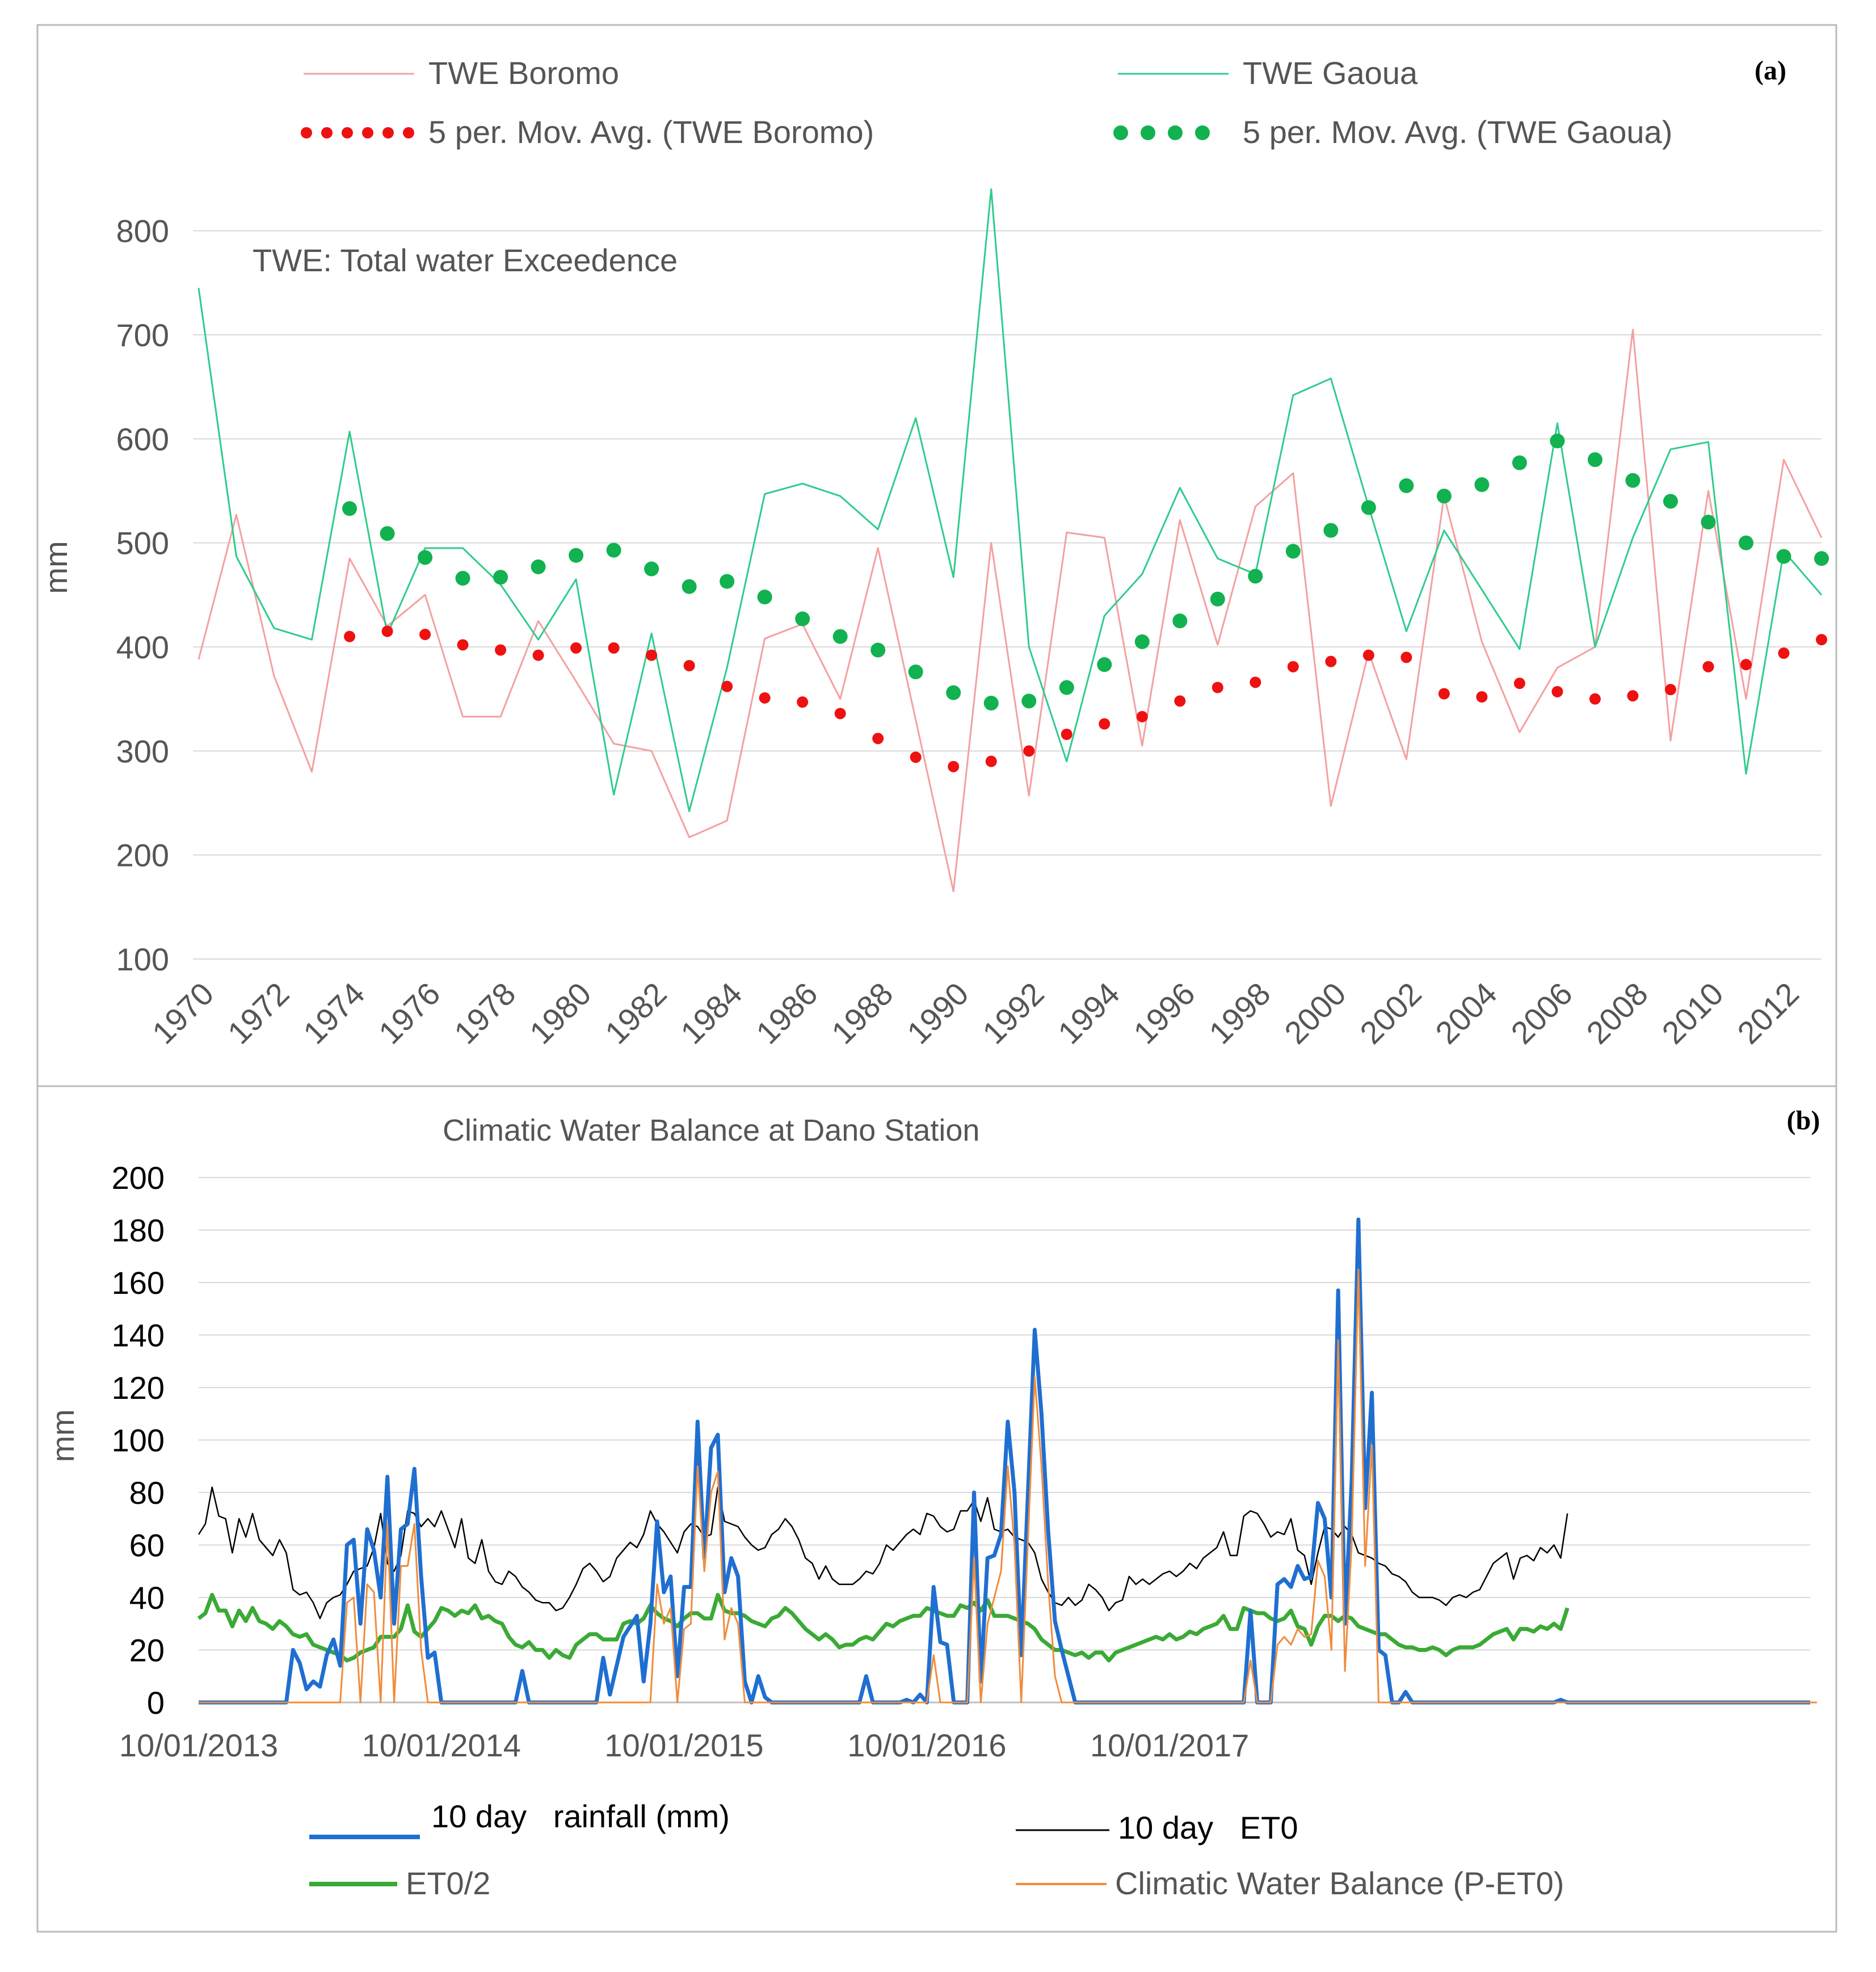 This screenshot has width=1876, height=1972. What do you see at coordinates (883, 1553) in the screenshot?
I see `series-line-10-day-et0` at bounding box center [883, 1553].